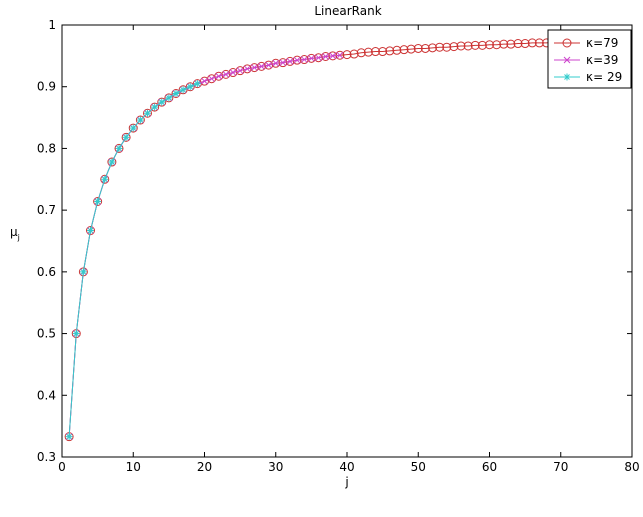 The width and height of the screenshot is (643, 517). I want to click on legend-label: κ=39, so click(602, 60).